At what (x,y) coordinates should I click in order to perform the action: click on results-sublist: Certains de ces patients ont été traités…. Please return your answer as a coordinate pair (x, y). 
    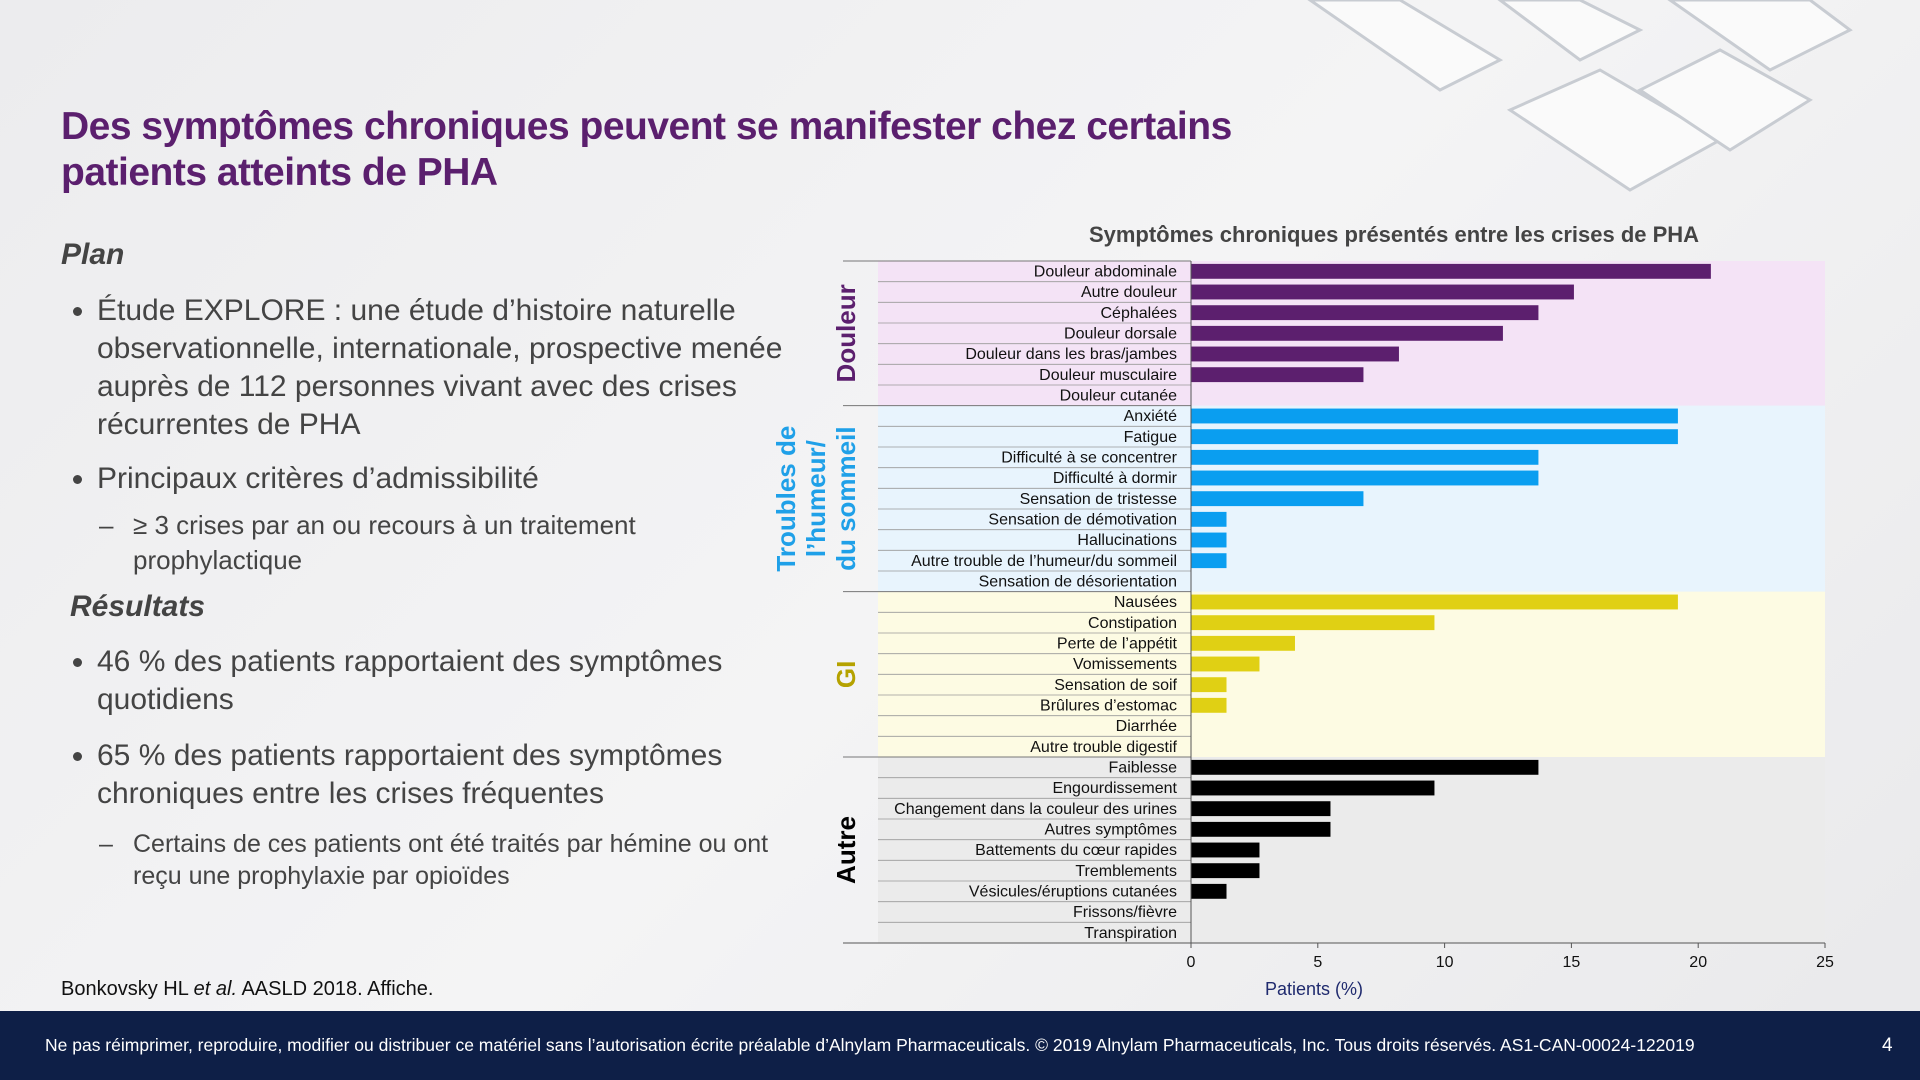
    Looking at the image, I should click on (455, 860).